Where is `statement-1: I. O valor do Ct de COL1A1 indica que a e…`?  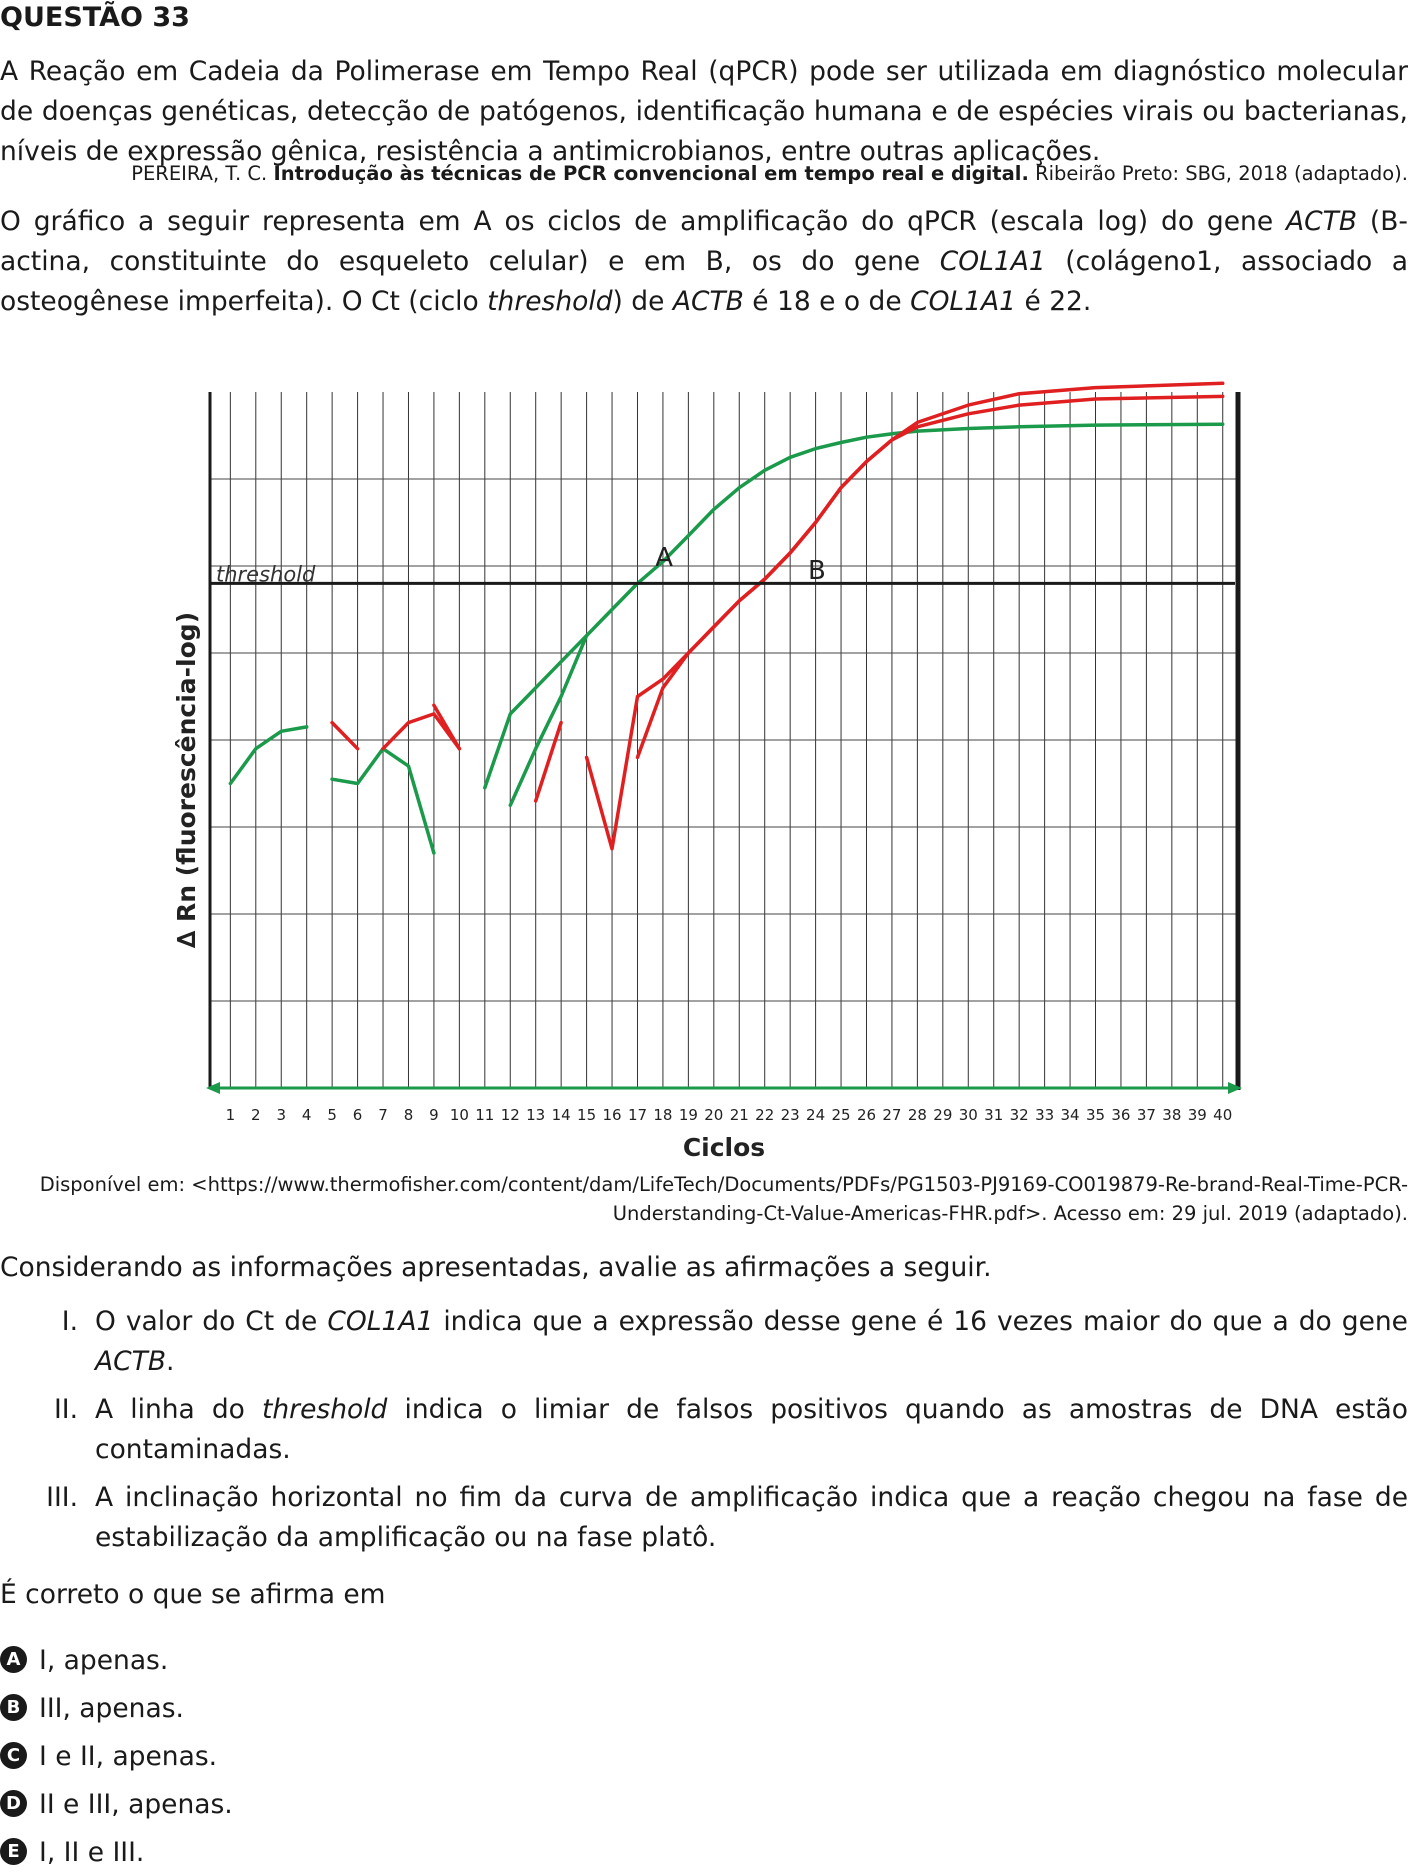
statement-1: I. O valor do Ct de COL1A1 indica que a e… is located at coordinates (705, 1343).